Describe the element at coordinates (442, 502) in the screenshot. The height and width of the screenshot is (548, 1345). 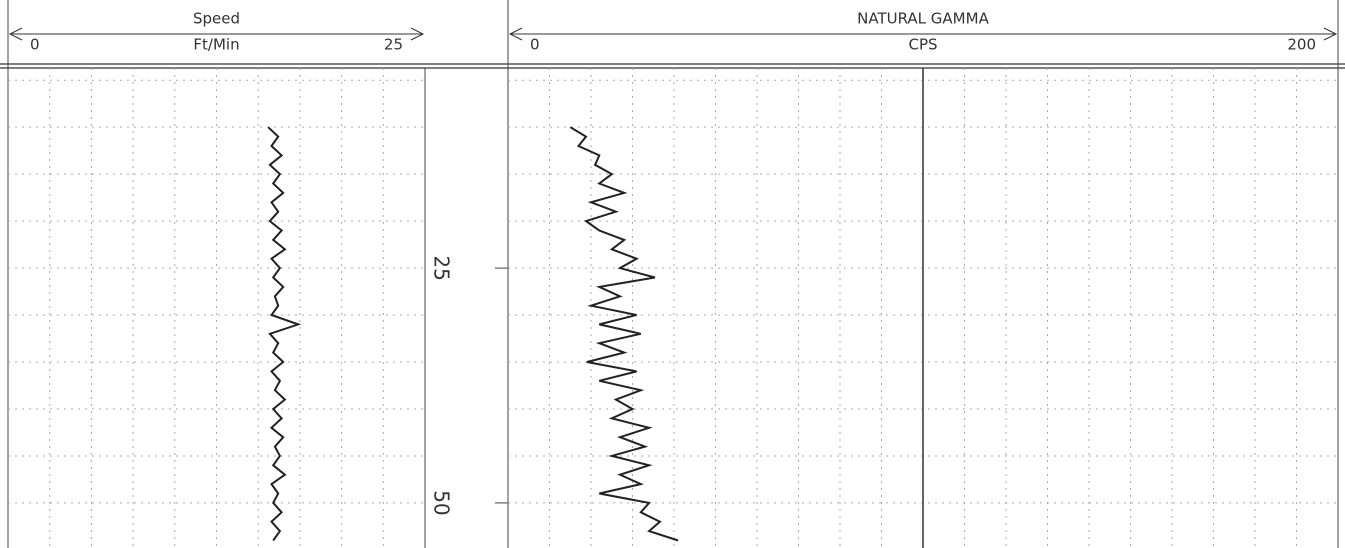
I see `depth-label: 50` at that location.